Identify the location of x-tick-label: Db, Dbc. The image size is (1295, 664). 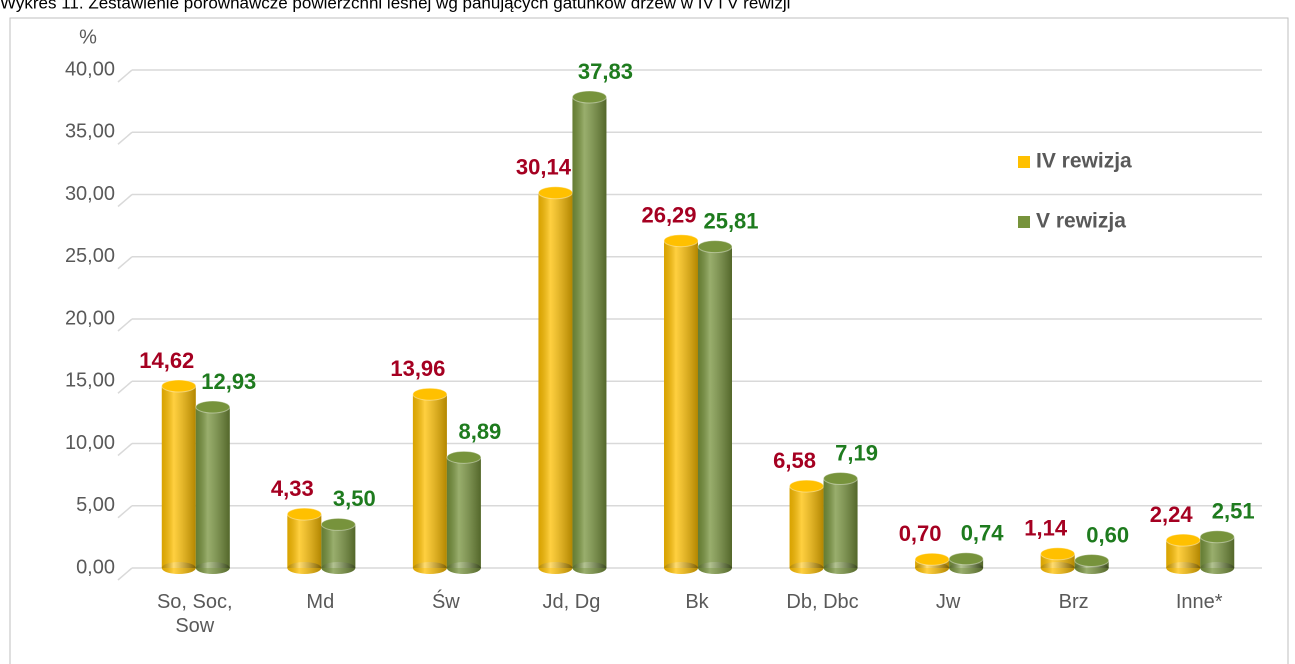
(822, 602).